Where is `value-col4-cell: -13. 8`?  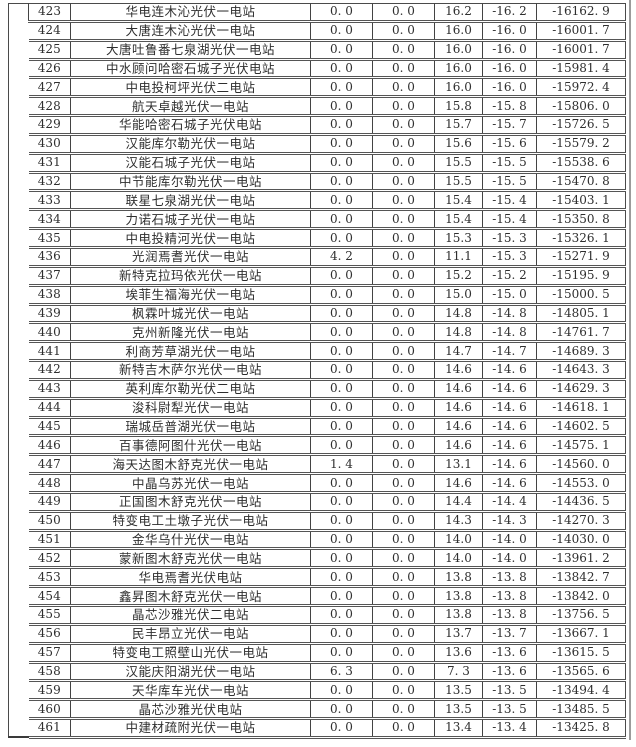
value-col4-cell: -13. 8 is located at coordinates (509, 578).